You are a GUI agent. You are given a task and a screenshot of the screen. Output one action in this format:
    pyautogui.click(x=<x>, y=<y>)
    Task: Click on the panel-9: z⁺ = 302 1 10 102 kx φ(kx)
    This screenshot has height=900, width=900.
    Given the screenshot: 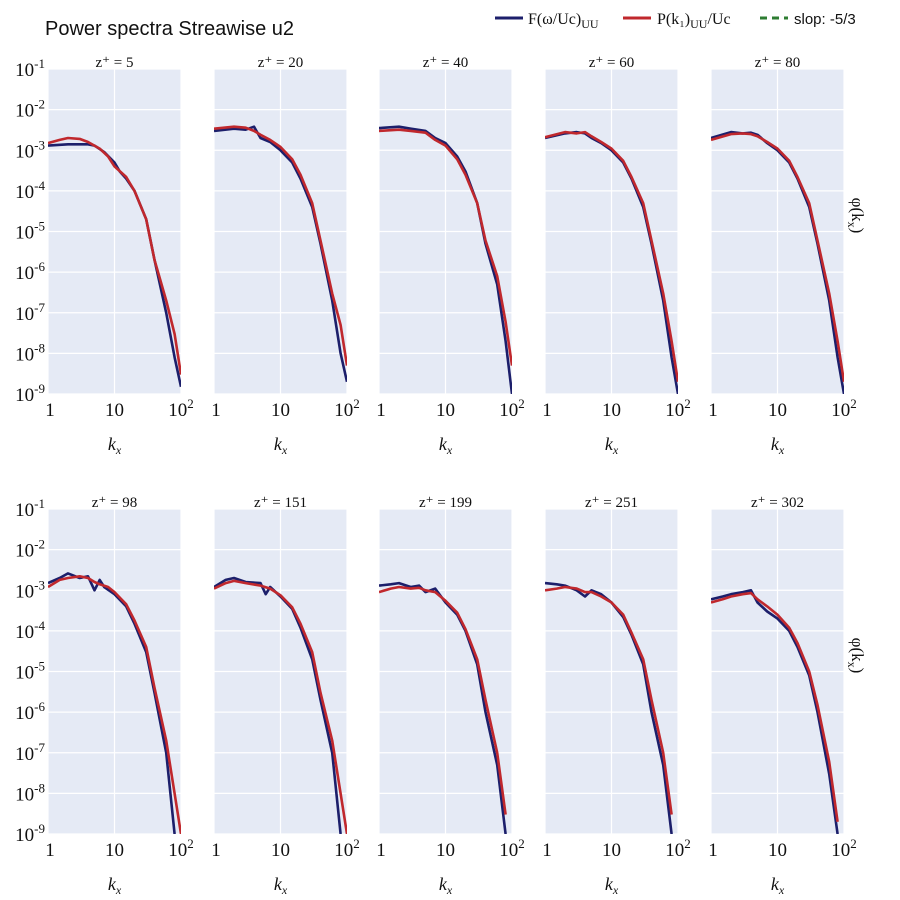 What is the action you would take?
    pyautogui.click(x=787, y=696)
    